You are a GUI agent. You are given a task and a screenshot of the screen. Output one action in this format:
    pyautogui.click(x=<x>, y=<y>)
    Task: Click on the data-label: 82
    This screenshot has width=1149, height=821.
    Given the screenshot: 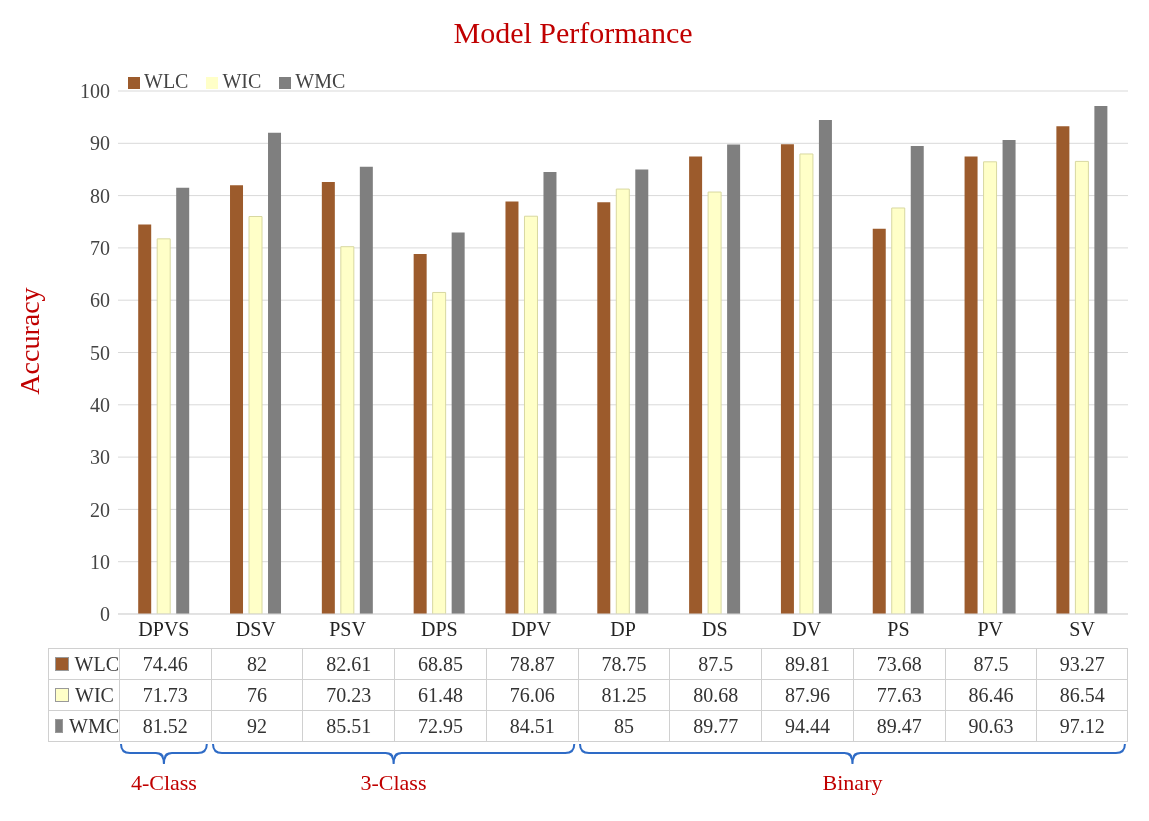 What is the action you would take?
    pyautogui.click(x=256, y=664)
    